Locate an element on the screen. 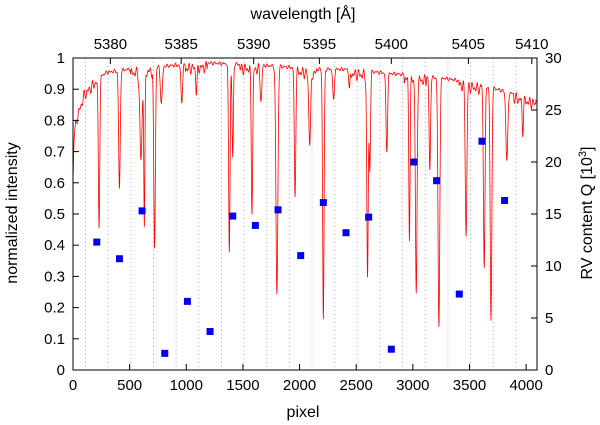  x-tick-label-0: 0 is located at coordinates (73, 385).